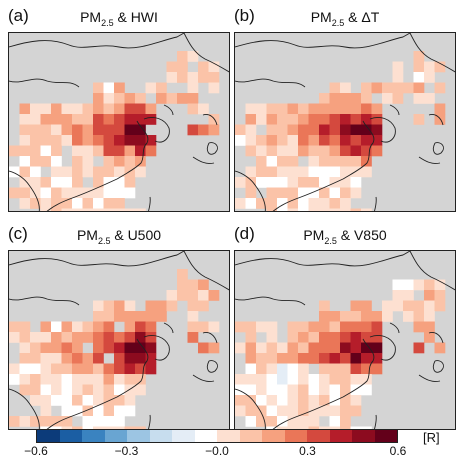 The image size is (470, 460). Describe the element at coordinates (431, 437) in the screenshot. I see `colorbar-unit: [R]` at that location.